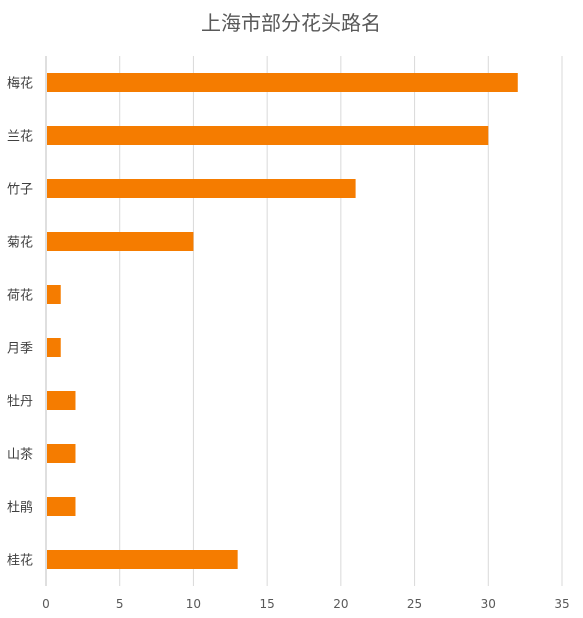 This screenshot has height=618, width=583. Describe the element at coordinates (488, 604) in the screenshot. I see `x-tick-label: 30` at that location.